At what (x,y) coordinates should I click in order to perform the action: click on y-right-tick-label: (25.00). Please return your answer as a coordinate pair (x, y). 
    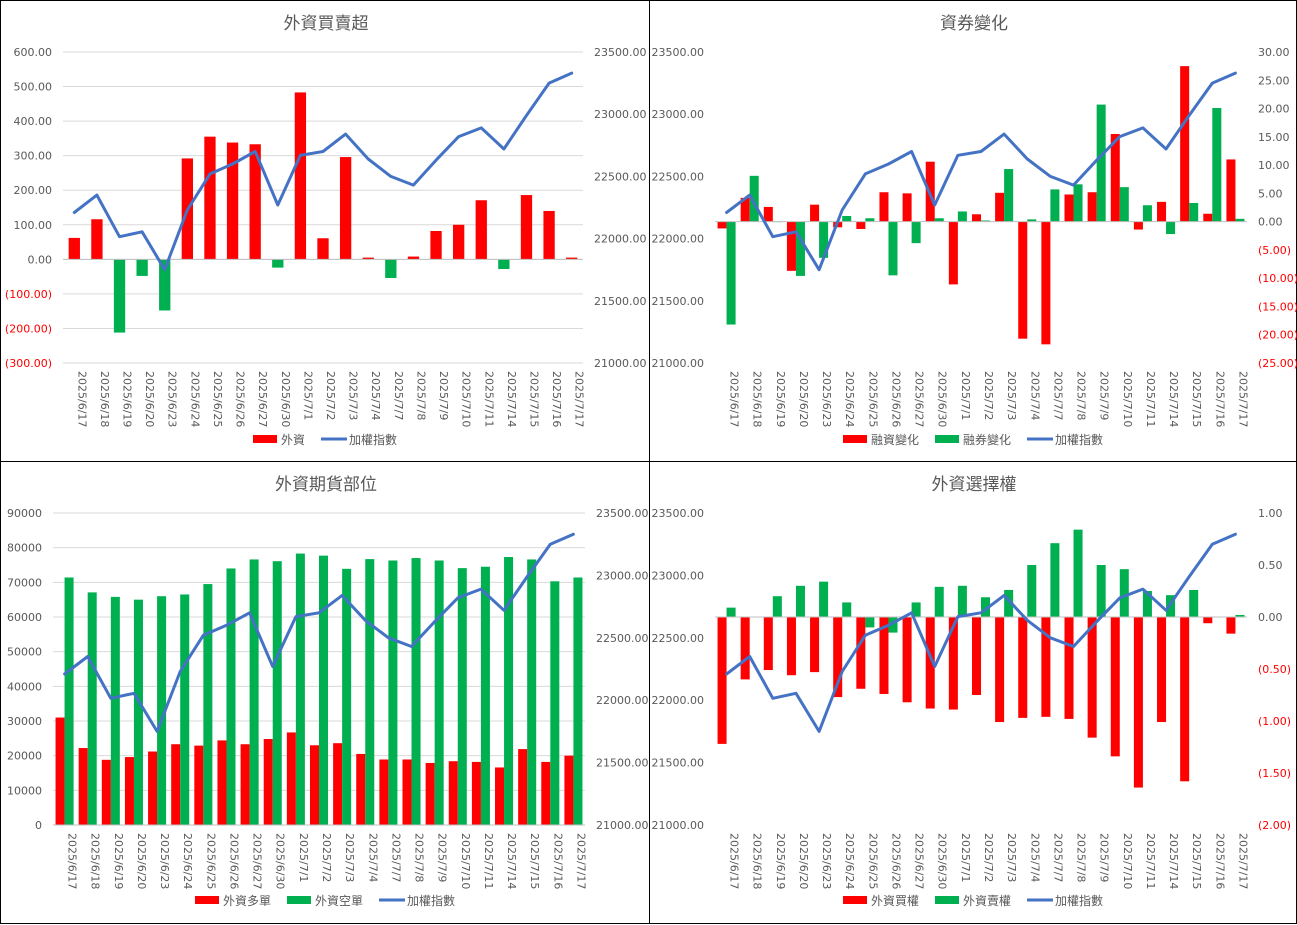
    Looking at the image, I should click on (1277, 363).